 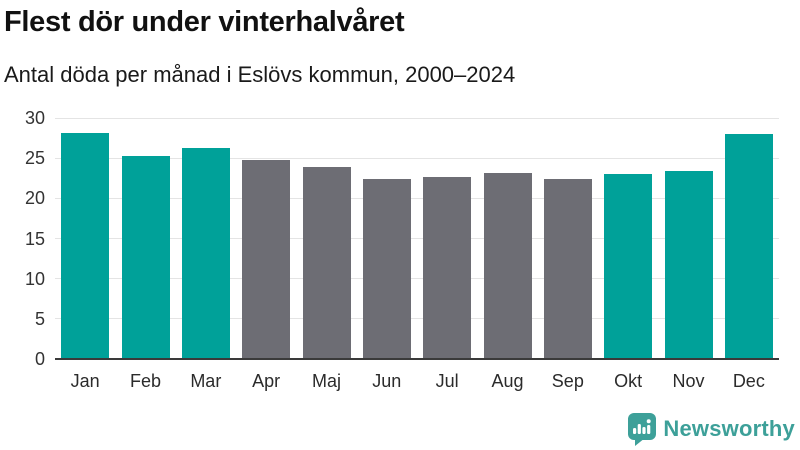 What do you see at coordinates (748, 246) in the screenshot?
I see `bar-dec` at bounding box center [748, 246].